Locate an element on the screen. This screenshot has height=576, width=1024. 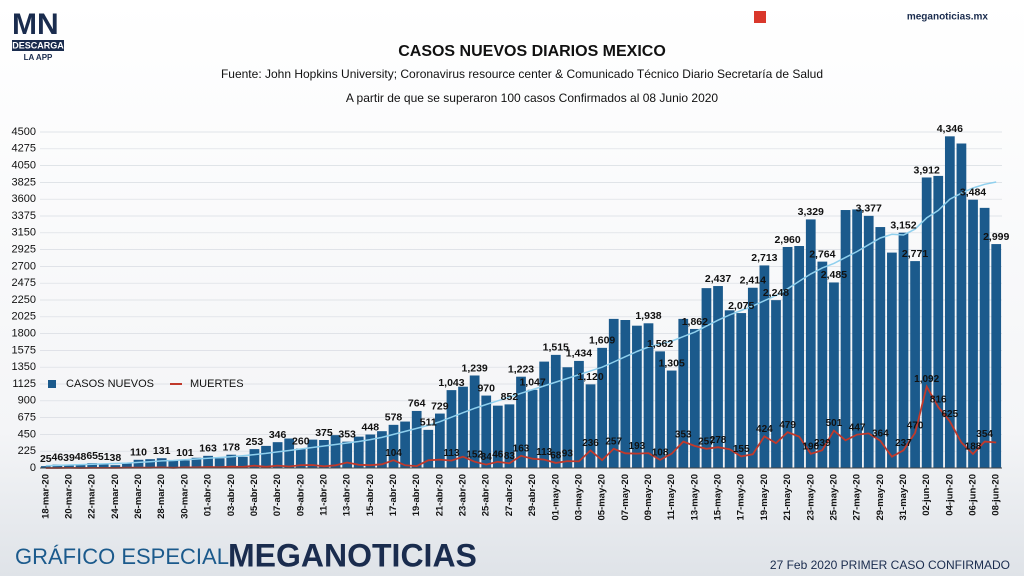
data-label: 448 is located at coordinates (371, 427).